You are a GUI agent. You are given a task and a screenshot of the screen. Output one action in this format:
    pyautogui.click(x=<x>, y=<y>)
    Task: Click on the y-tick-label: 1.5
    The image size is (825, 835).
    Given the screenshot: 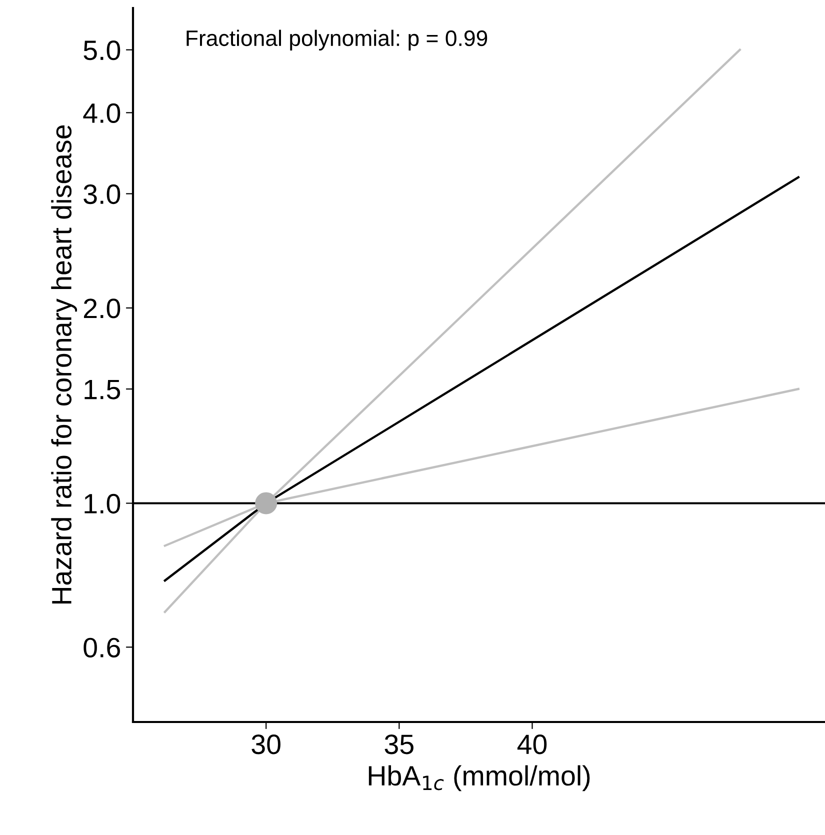 What is the action you would take?
    pyautogui.click(x=102, y=390)
    